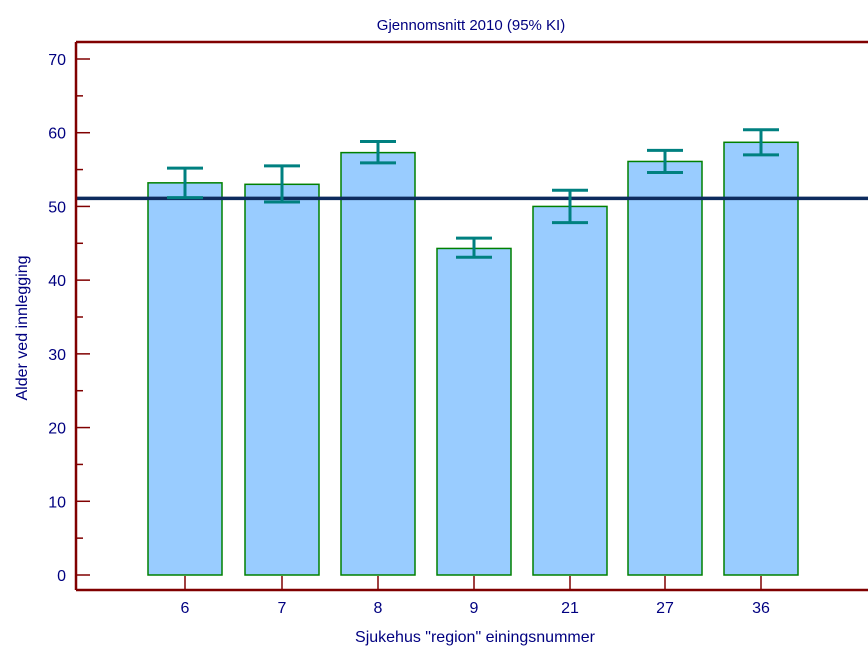 Image resolution: width=868 pixels, height=658 pixels. Describe the element at coordinates (57, 207) in the screenshot. I see `y-tick-label: 50` at that location.